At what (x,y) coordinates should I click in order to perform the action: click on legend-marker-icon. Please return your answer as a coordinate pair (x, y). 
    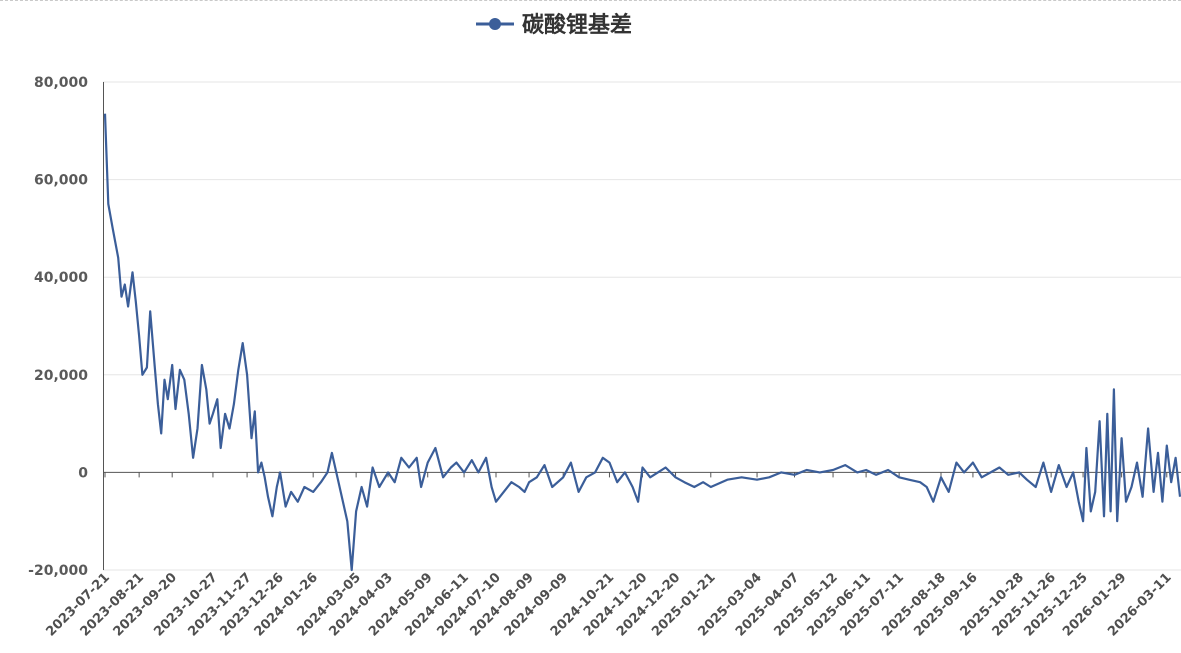
    Looking at the image, I should click on (495, 24).